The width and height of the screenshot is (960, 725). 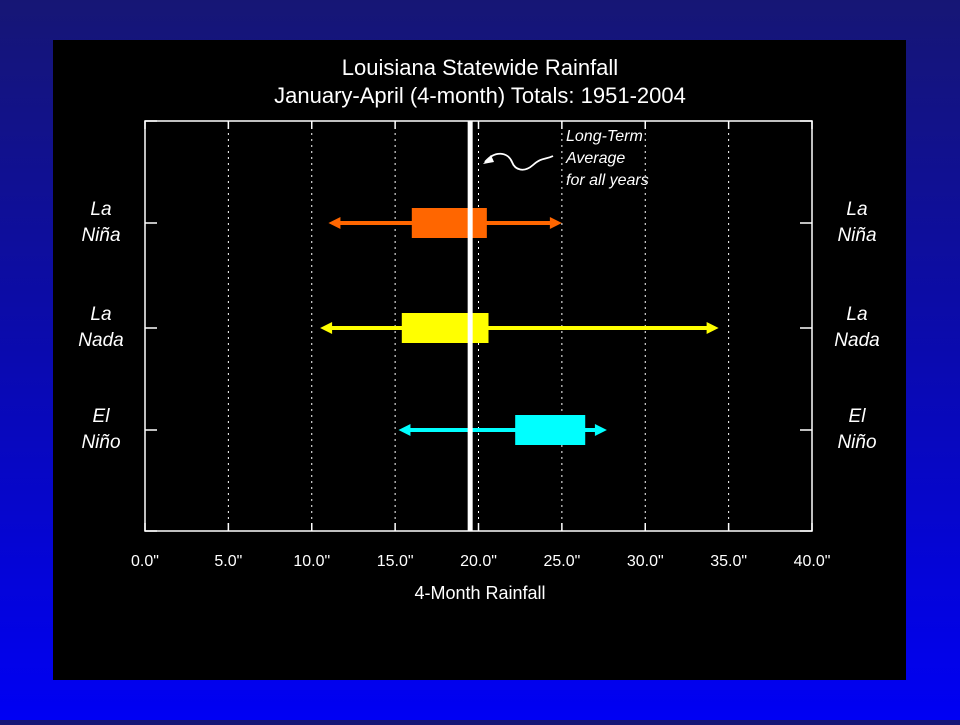 What do you see at coordinates (858, 416) in the screenshot?
I see `category-label-right-1: El` at bounding box center [858, 416].